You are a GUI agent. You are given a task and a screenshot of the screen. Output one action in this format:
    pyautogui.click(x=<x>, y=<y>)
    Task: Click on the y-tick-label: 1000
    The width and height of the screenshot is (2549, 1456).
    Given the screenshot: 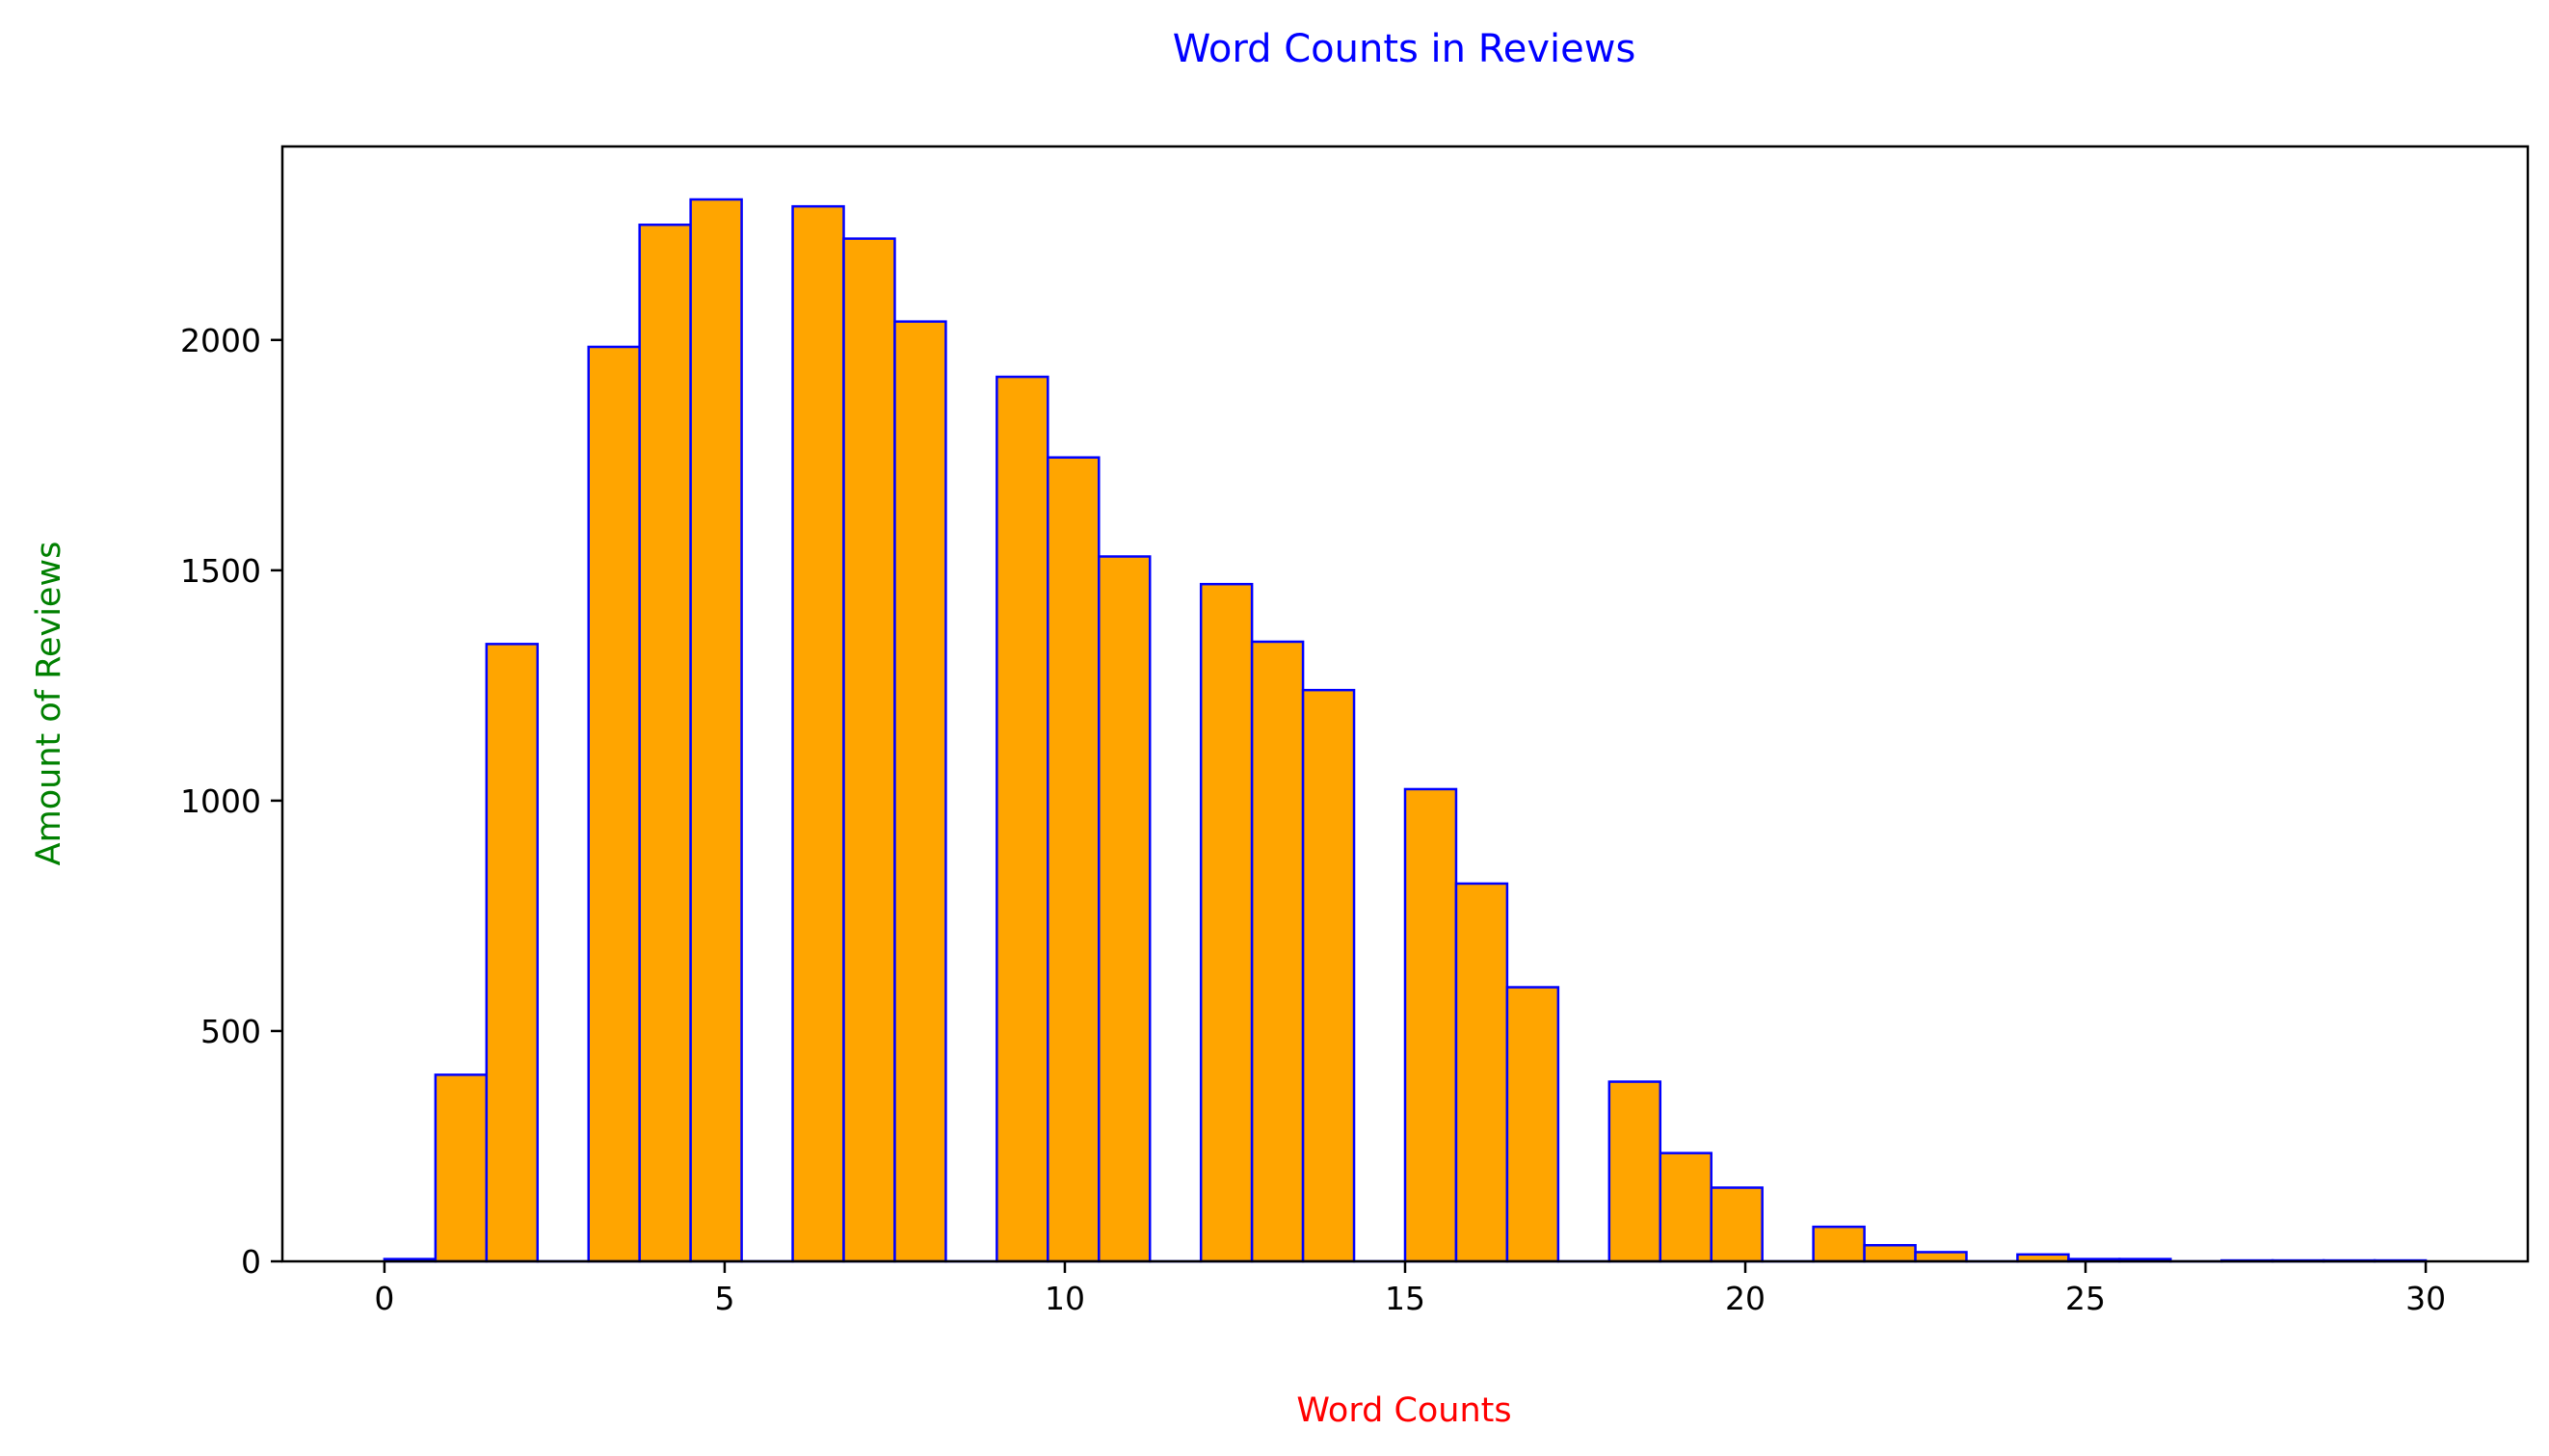 What is the action you would take?
    pyautogui.click(x=221, y=801)
    